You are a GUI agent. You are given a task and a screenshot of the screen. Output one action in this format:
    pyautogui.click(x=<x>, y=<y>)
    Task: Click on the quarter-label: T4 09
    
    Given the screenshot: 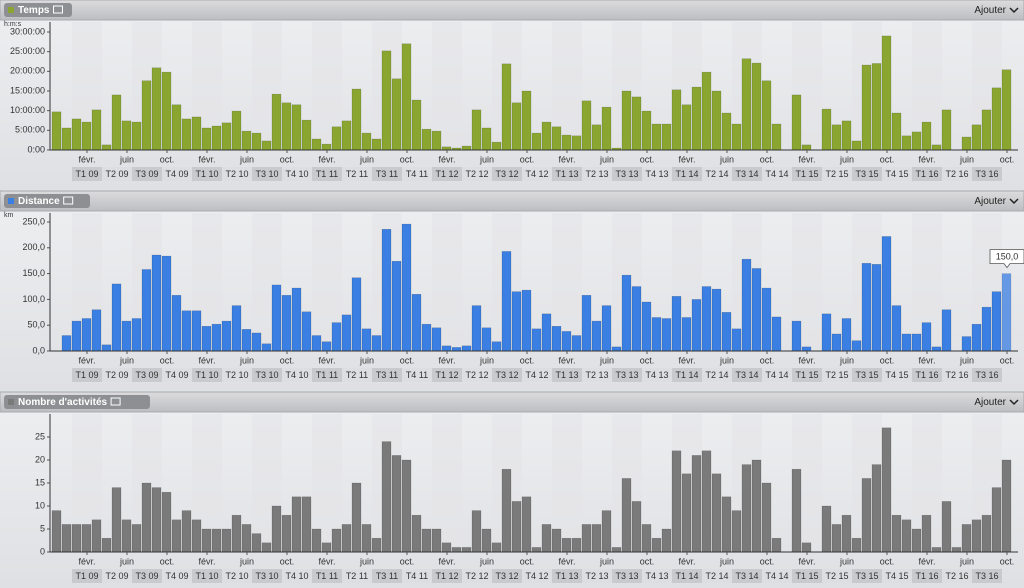 What is the action you would take?
    pyautogui.click(x=176, y=174)
    